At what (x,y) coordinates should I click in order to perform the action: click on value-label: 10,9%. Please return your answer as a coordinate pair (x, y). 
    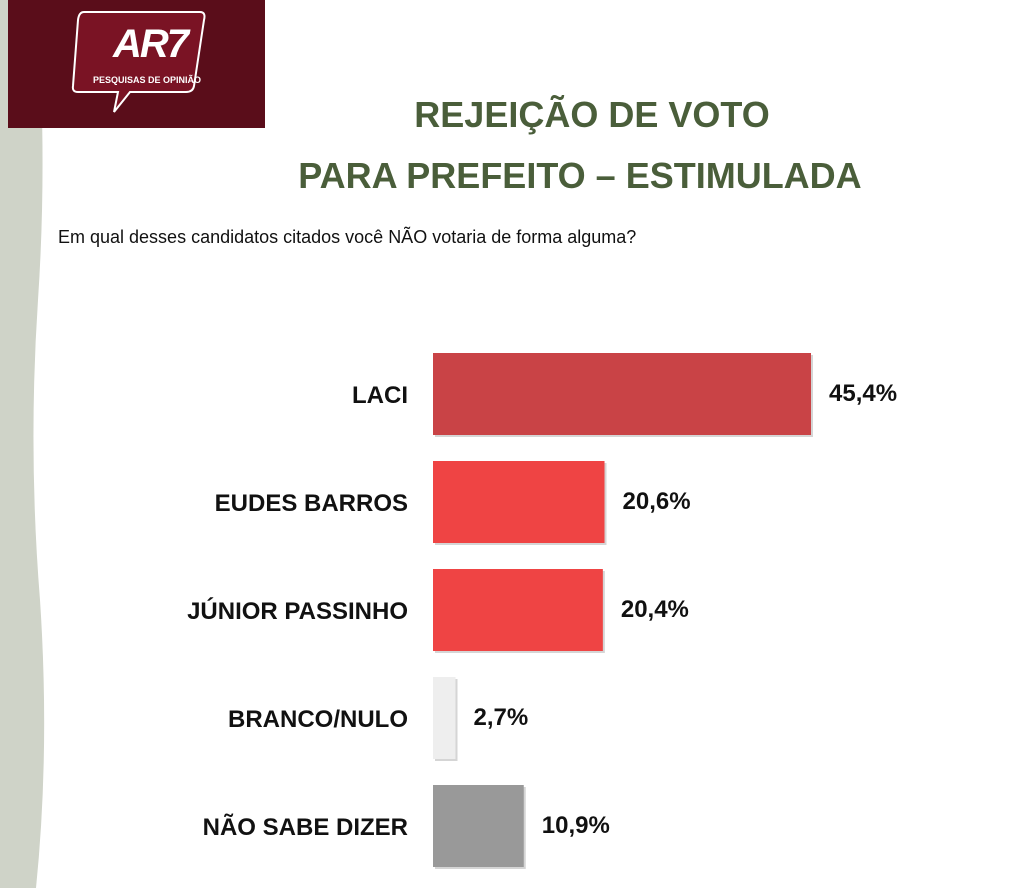
    Looking at the image, I should click on (576, 825).